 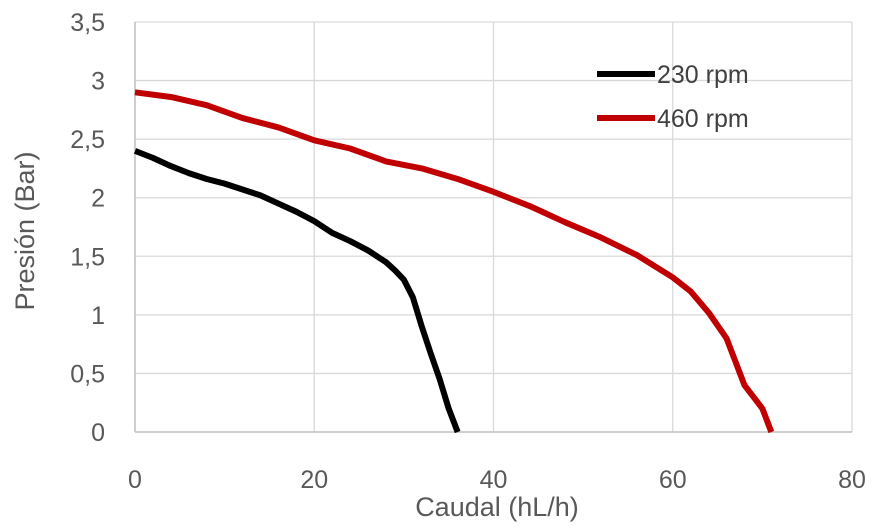 What do you see at coordinates (673, 97) in the screenshot?
I see `legend: 230 rpm 460 rpm` at bounding box center [673, 97].